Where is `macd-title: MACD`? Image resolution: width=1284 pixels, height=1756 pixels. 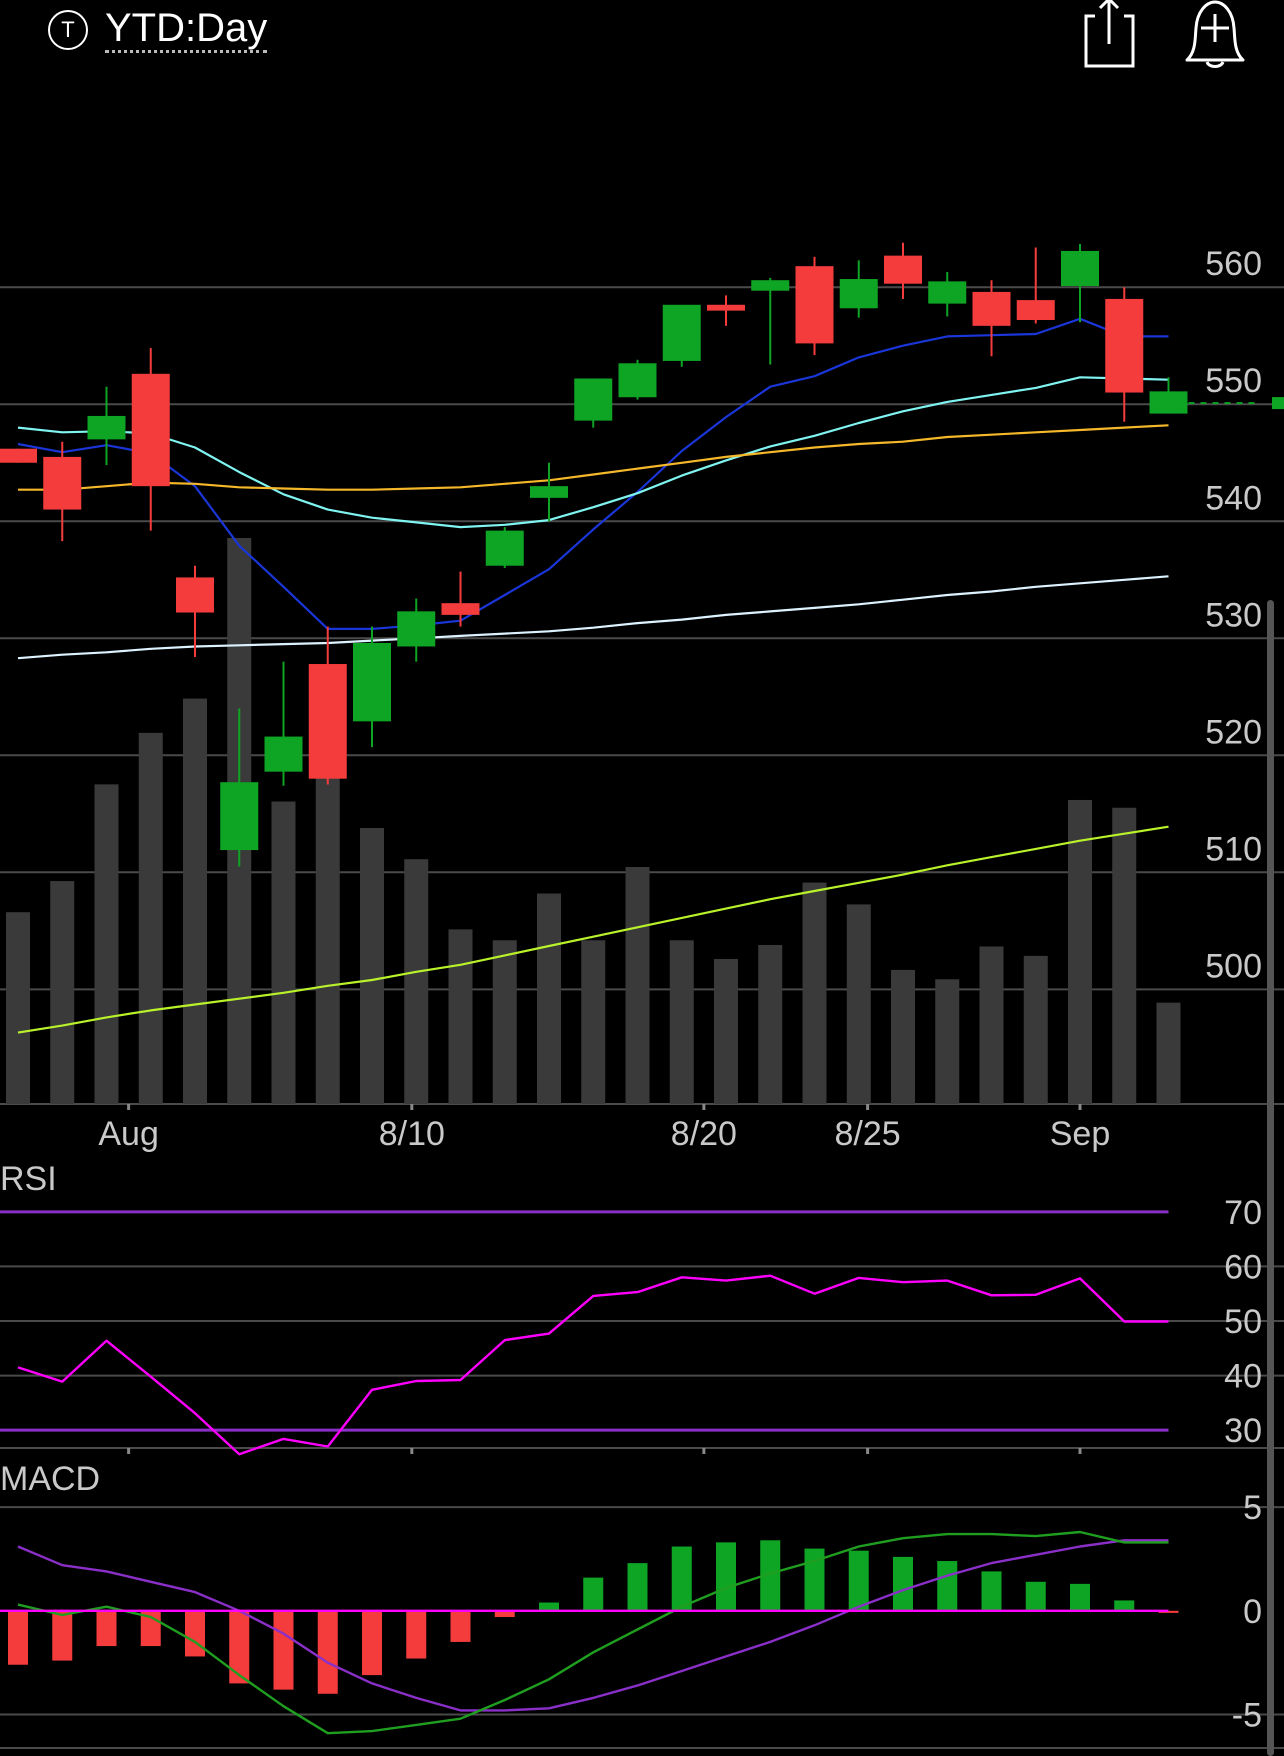
macd-title: MACD is located at coordinates (50, 1479).